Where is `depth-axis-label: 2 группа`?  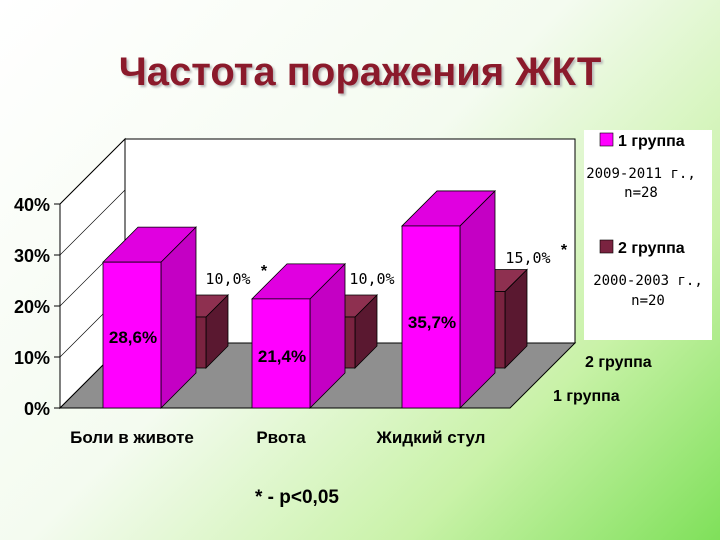 depth-axis-label: 2 группа is located at coordinates (618, 362).